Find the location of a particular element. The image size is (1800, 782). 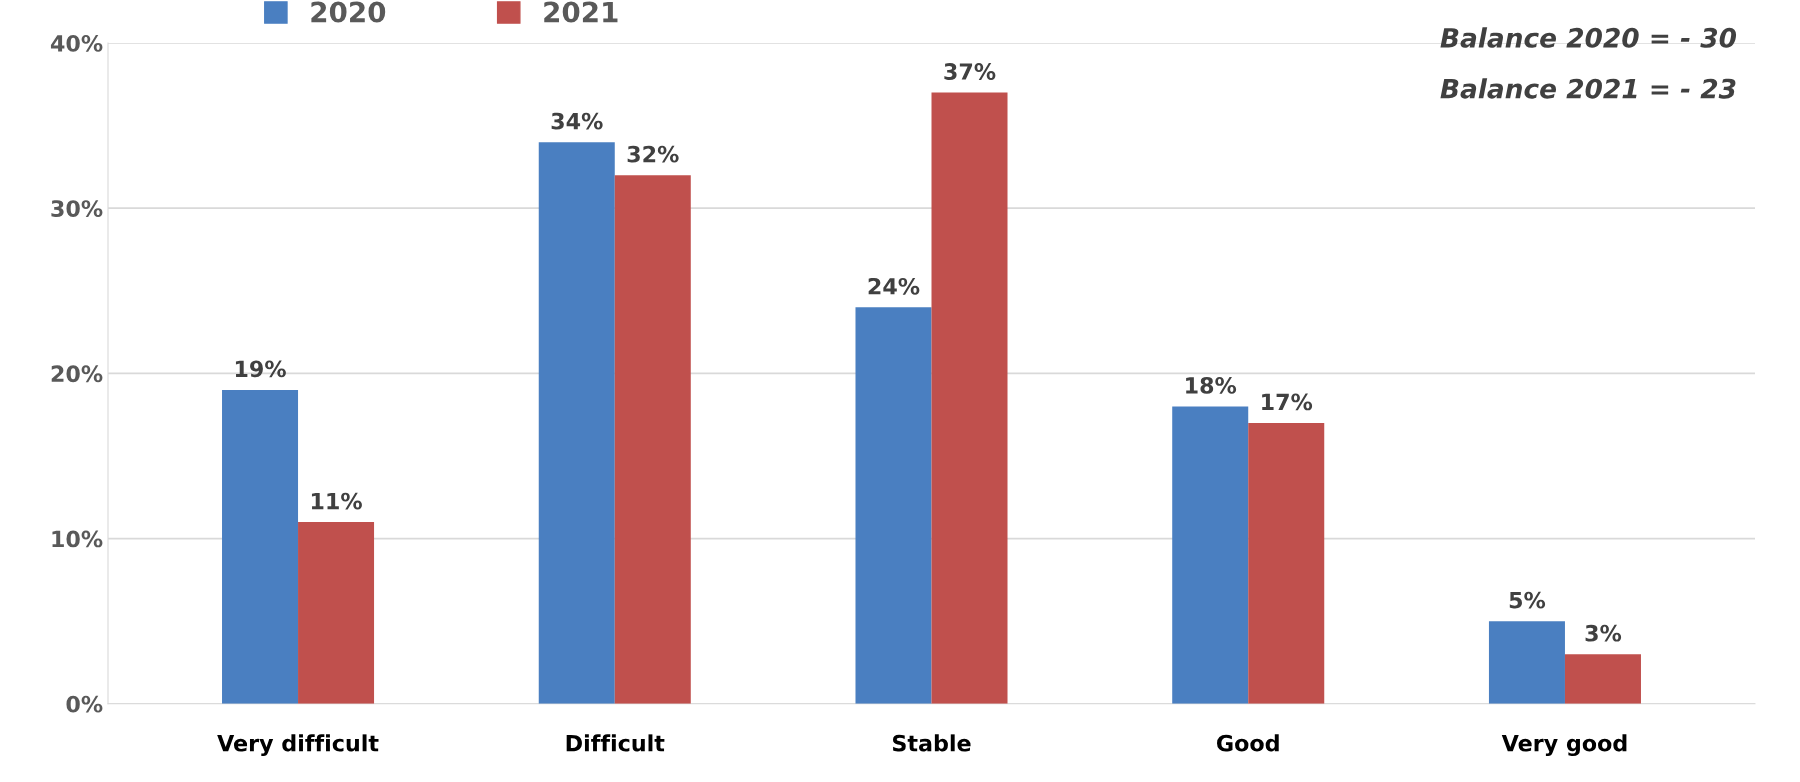

data-label: 5% is located at coordinates (1527, 600).